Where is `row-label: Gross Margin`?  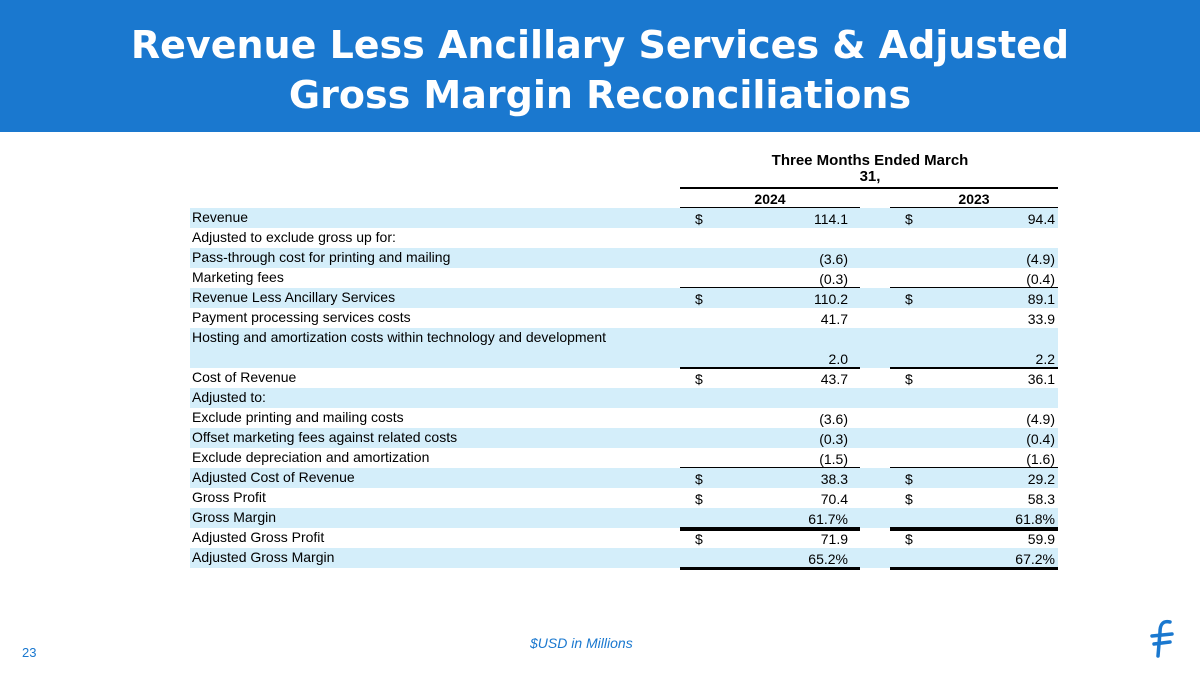 row-label: Gross Margin is located at coordinates (234, 517).